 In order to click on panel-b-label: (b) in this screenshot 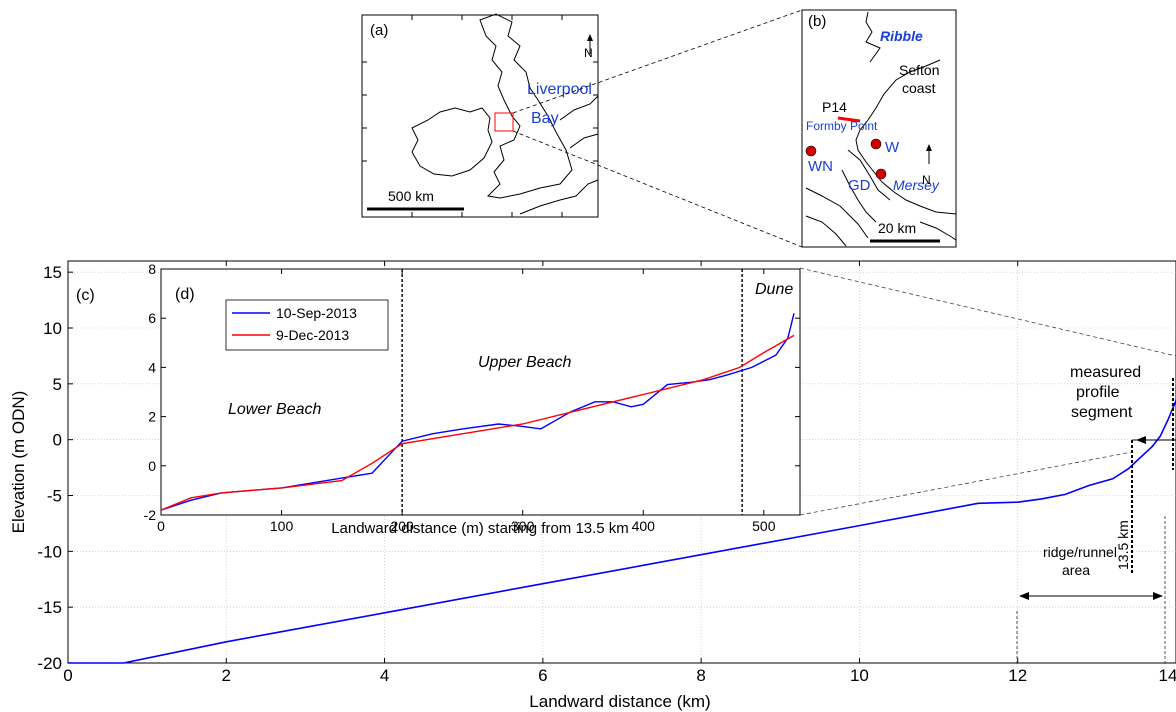, I will do `click(817, 21)`.